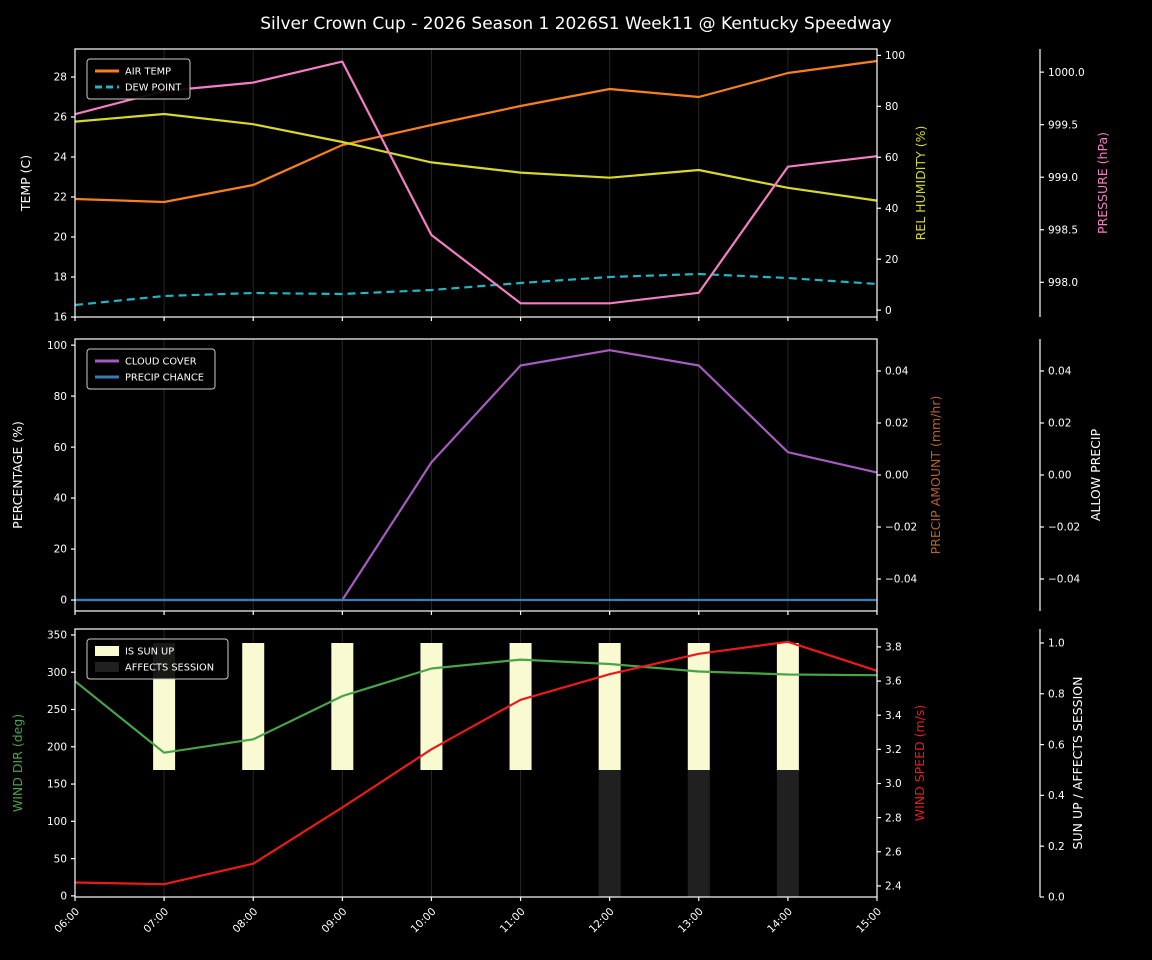 Image resolution: width=1152 pixels, height=960 pixels. What do you see at coordinates (245, 921) in the screenshot?
I see `x-tick-label: 08:00` at bounding box center [245, 921].